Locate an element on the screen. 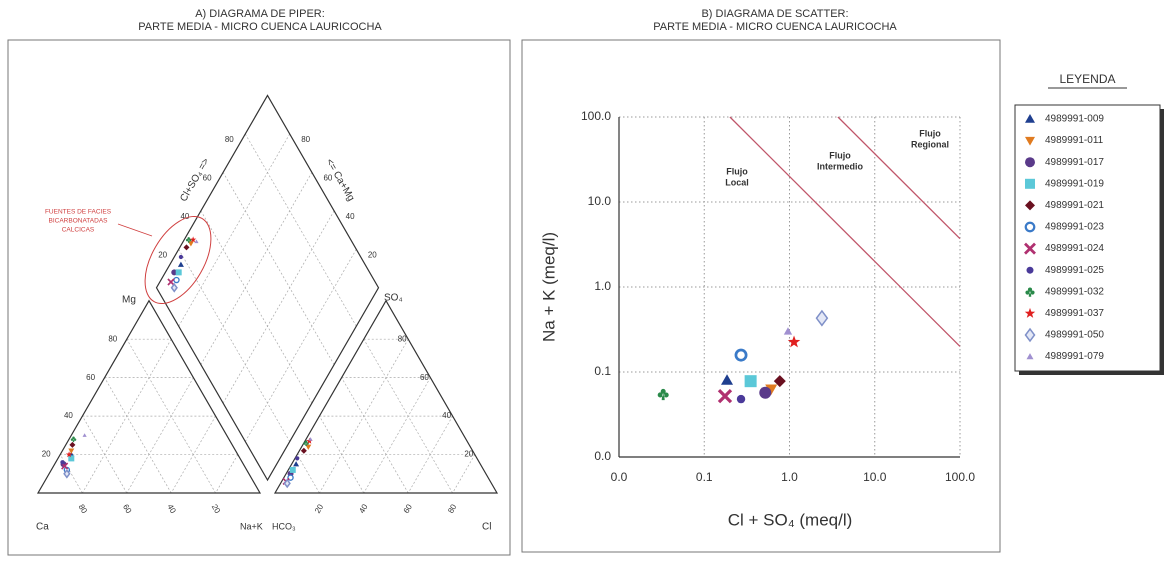  legend-label: 4989991-079 is located at coordinates (1074, 356).